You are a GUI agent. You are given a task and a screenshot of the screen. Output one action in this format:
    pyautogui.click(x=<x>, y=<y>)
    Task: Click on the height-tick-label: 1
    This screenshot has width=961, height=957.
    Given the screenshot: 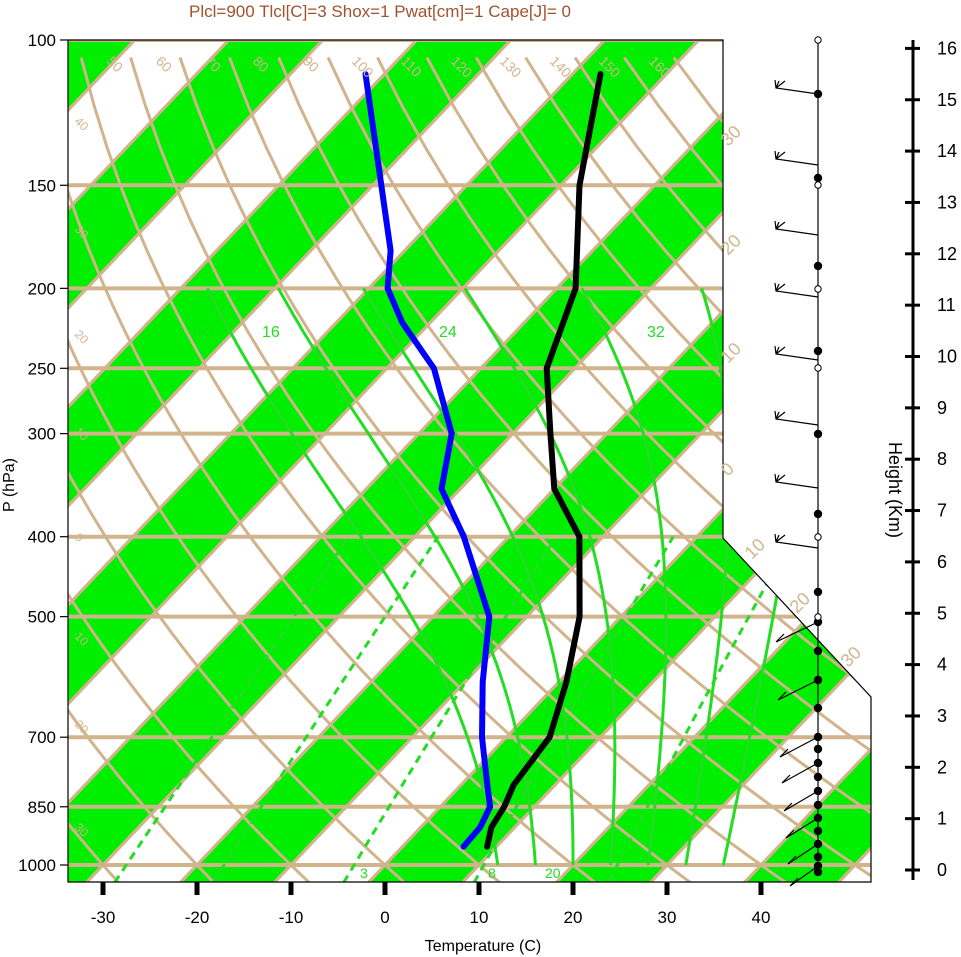 What is the action you would take?
    pyautogui.click(x=942, y=819)
    